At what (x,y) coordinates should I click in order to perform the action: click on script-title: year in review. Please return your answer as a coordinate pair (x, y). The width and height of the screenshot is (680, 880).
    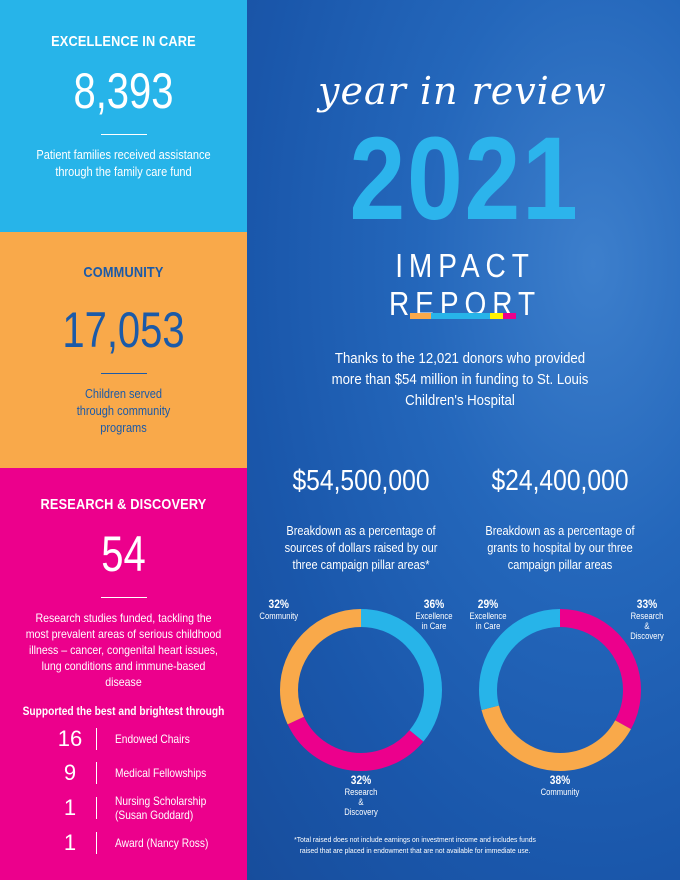
    Looking at the image, I should click on (462, 91).